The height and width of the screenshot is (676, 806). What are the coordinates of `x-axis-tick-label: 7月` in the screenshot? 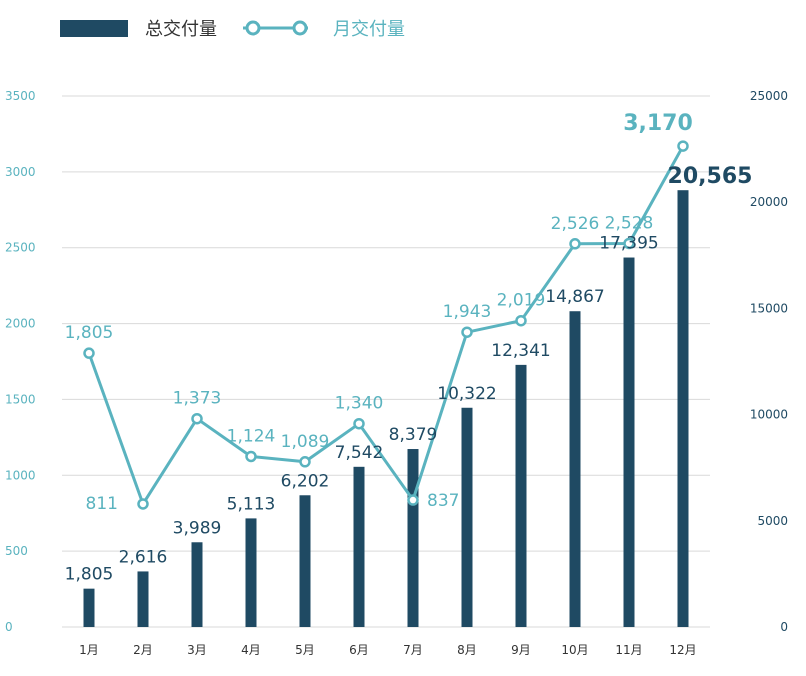 It's located at (413, 650).